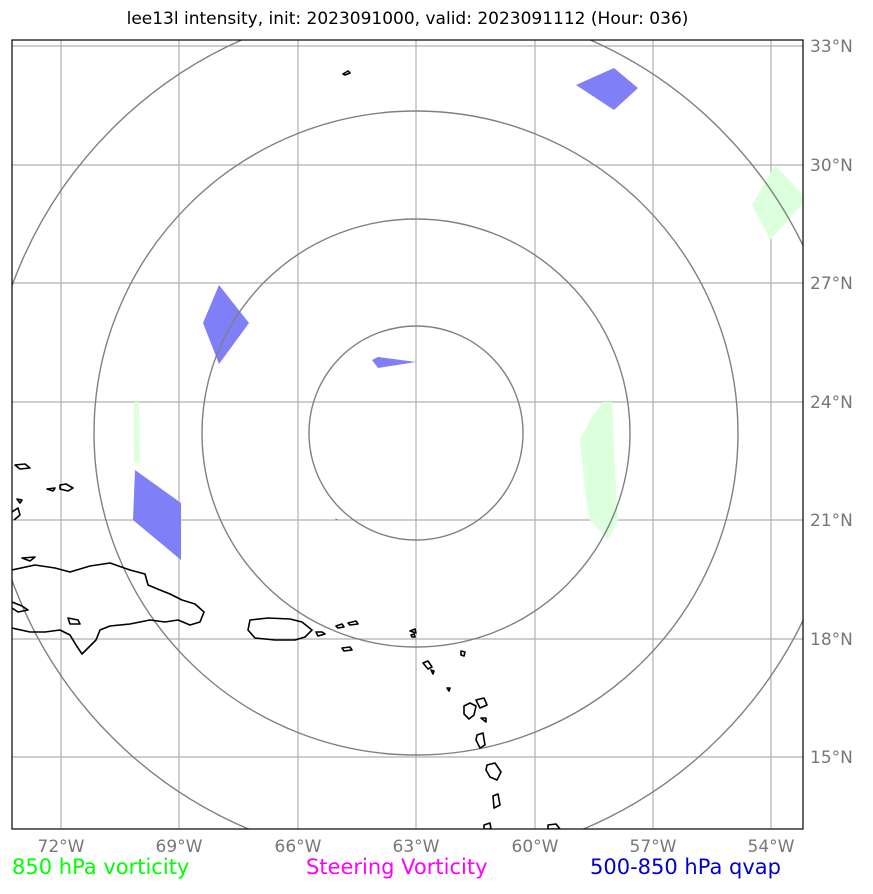 The image size is (873, 894). I want to click on lon-tick-labels: 72°W 69°W 66°W 63°W 60°W 57°W 54°W, so click(416, 847).